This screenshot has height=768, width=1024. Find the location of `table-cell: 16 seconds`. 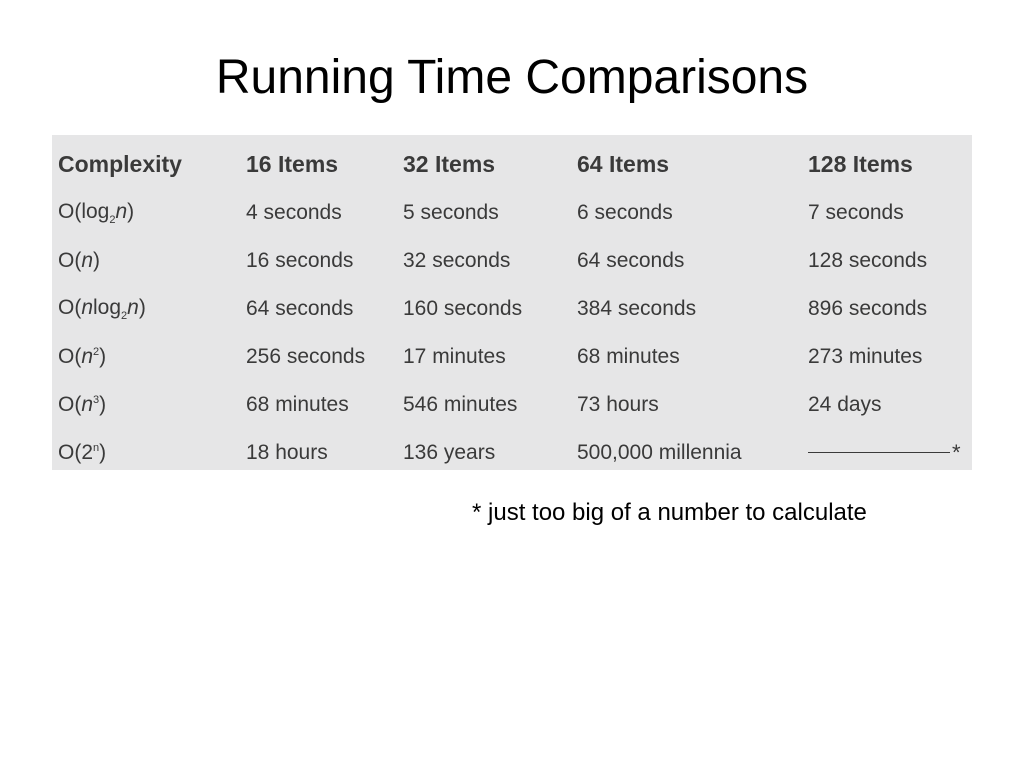

table-cell: 16 seconds is located at coordinates (300, 260).